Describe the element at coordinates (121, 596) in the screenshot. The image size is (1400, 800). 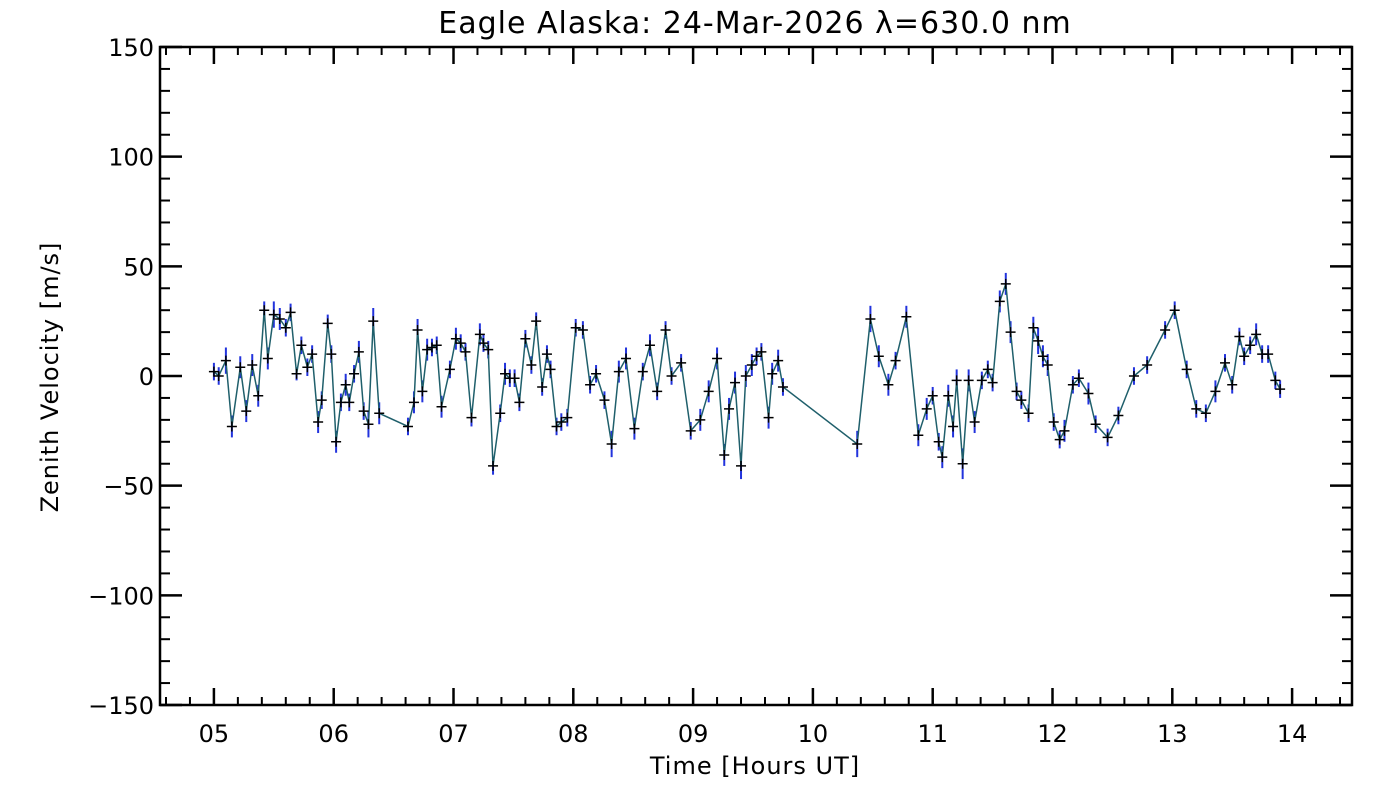
I see `y-tick-label: −100` at that location.